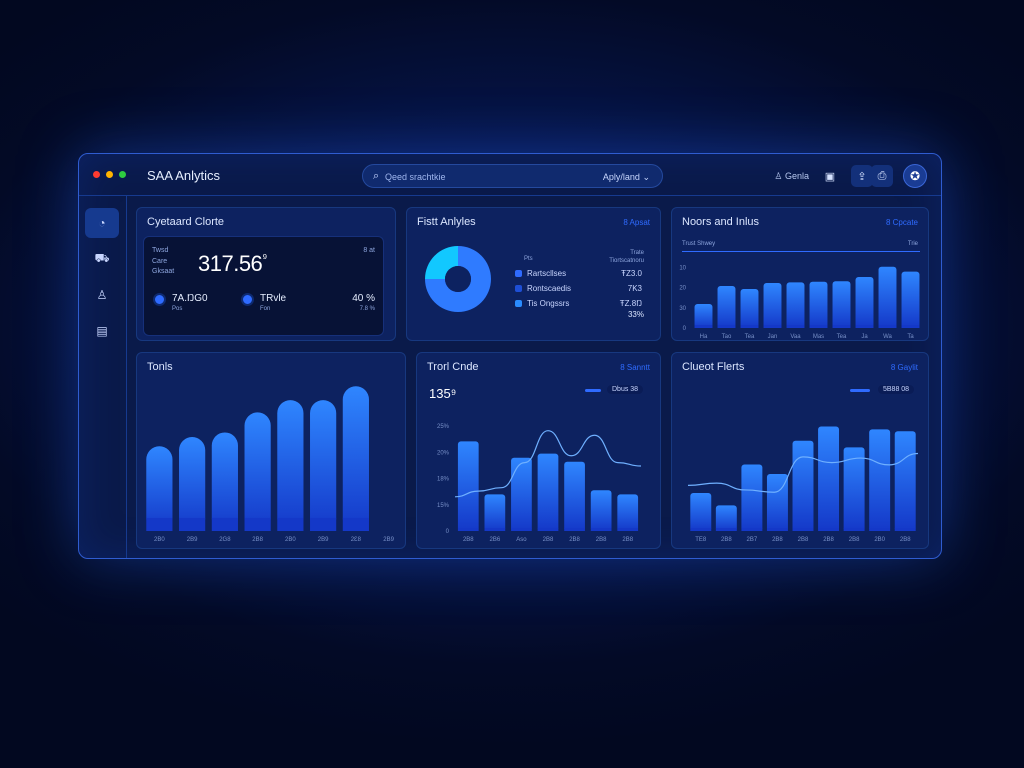 This screenshot has width=1024, height=768. I want to click on calendar-icon: ▣, so click(830, 176).